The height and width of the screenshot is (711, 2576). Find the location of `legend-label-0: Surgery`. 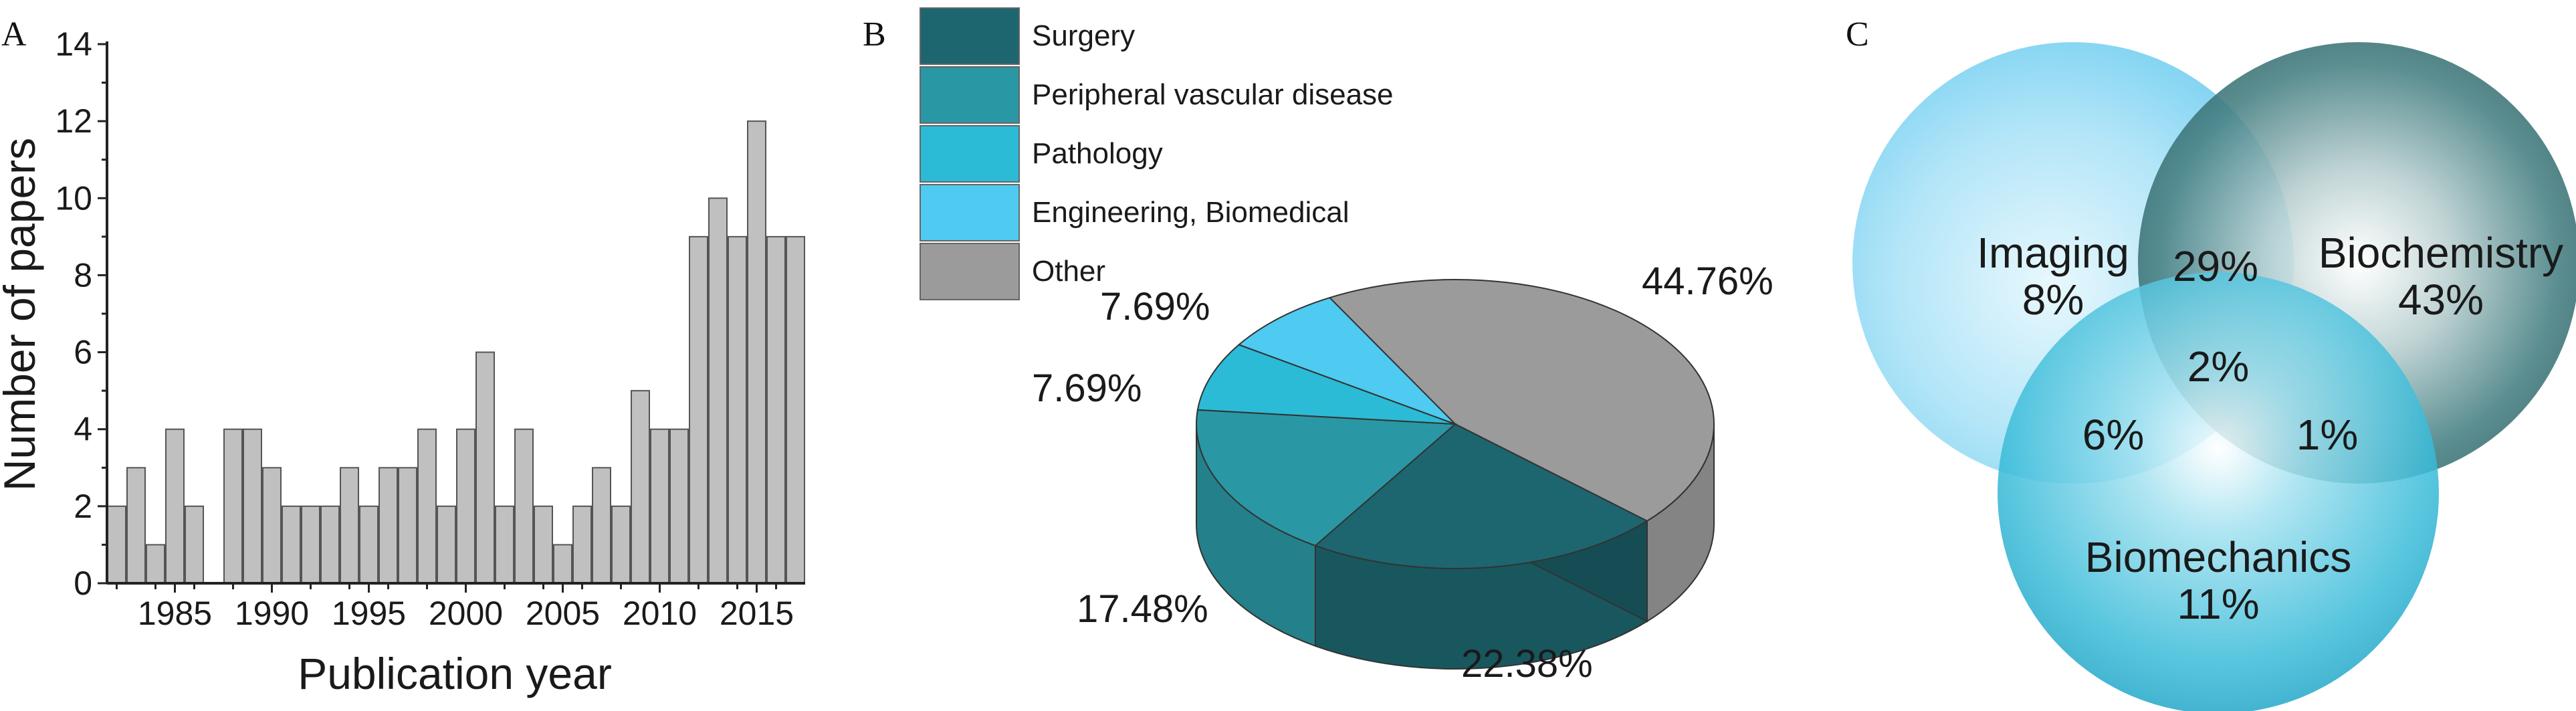

legend-label-0: Surgery is located at coordinates (1083, 35).